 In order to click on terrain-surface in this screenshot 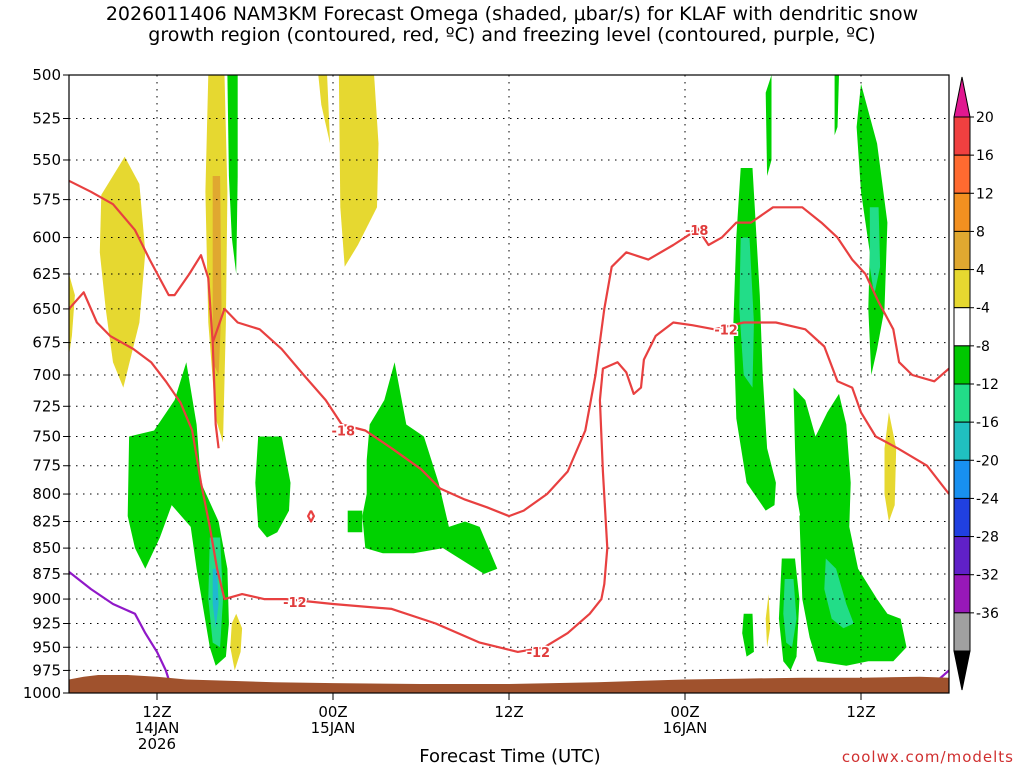, I will do `click(509, 684)`.